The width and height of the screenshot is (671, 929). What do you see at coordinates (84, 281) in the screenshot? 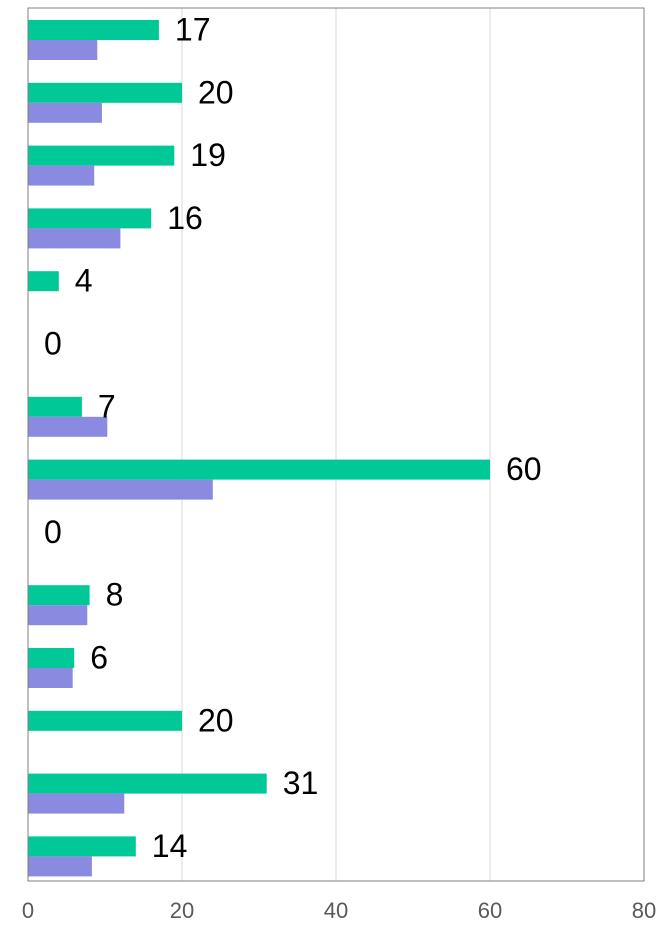
I see `data-label: 4` at bounding box center [84, 281].